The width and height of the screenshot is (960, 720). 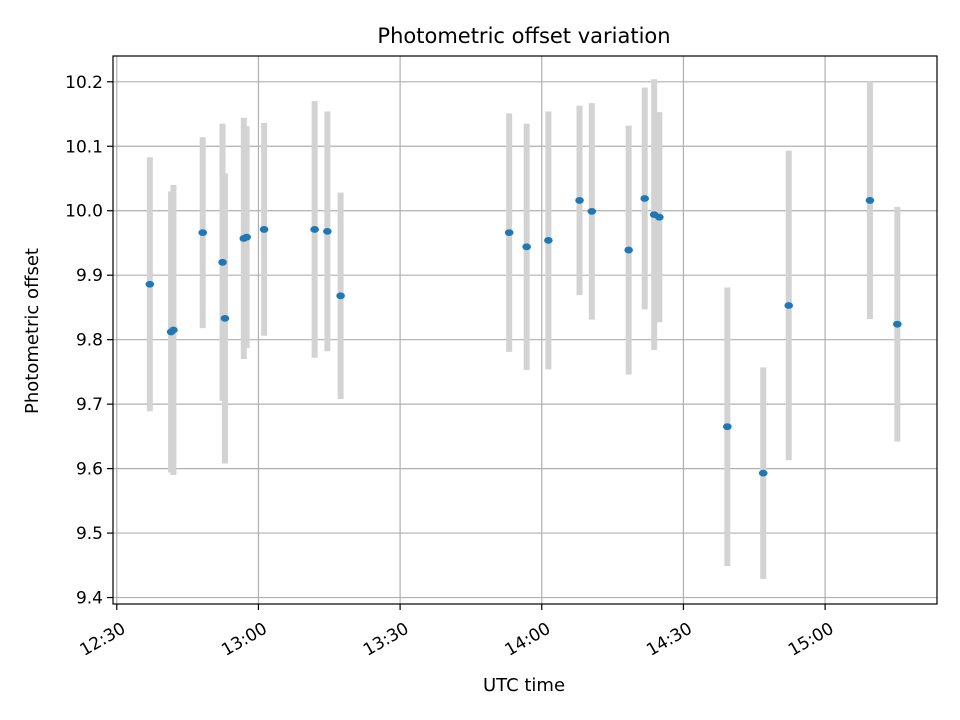 What do you see at coordinates (32, 331) in the screenshot?
I see `y-axis-label: Photometric offset` at bounding box center [32, 331].